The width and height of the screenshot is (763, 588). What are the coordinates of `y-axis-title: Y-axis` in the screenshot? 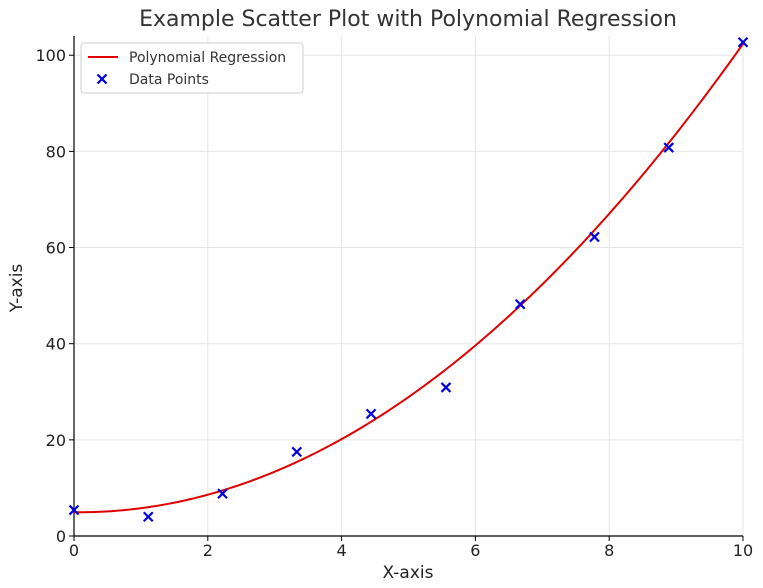 It's located at (17, 289).